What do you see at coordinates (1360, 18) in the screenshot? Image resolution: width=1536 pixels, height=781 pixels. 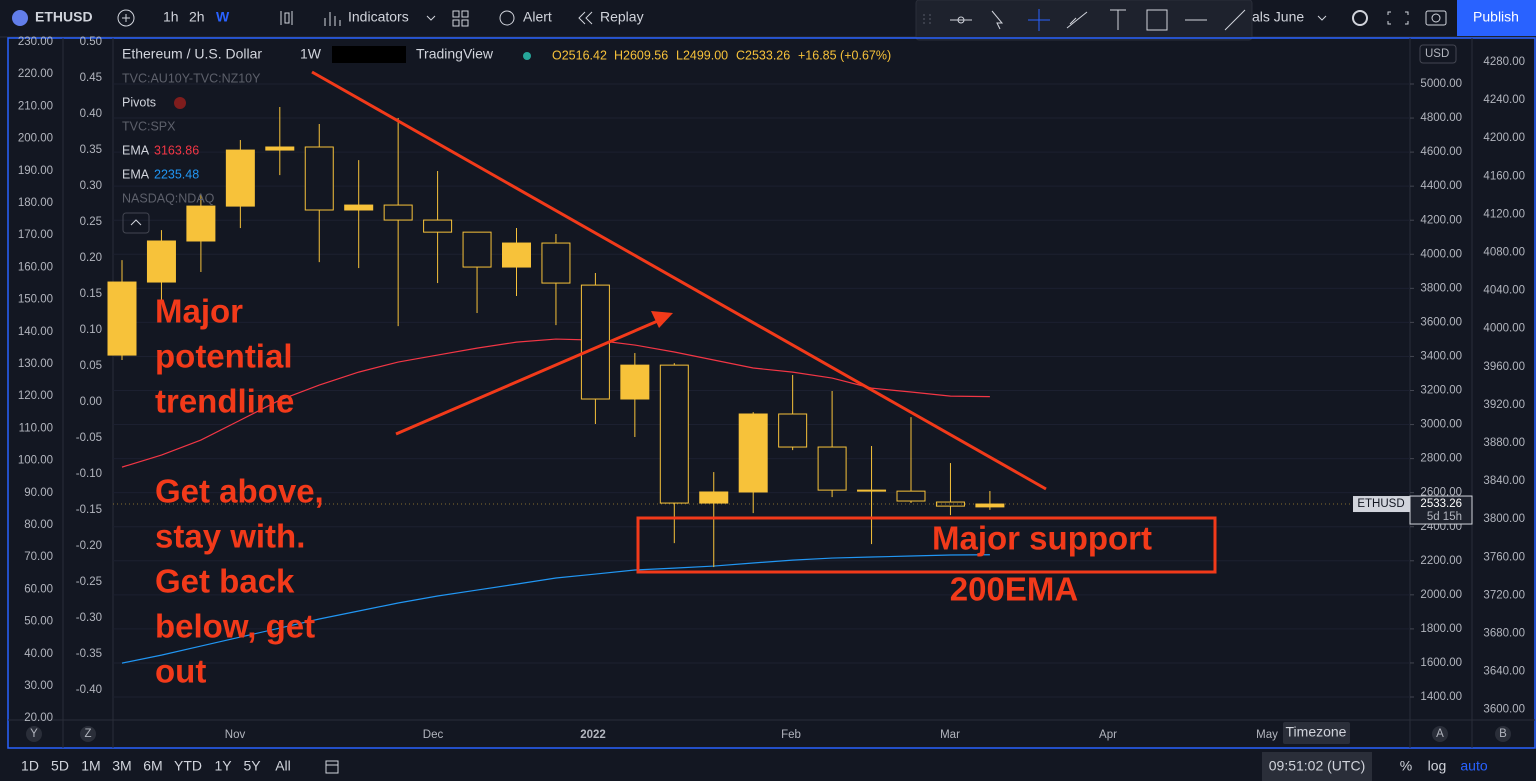 I see `settings-button` at bounding box center [1360, 18].